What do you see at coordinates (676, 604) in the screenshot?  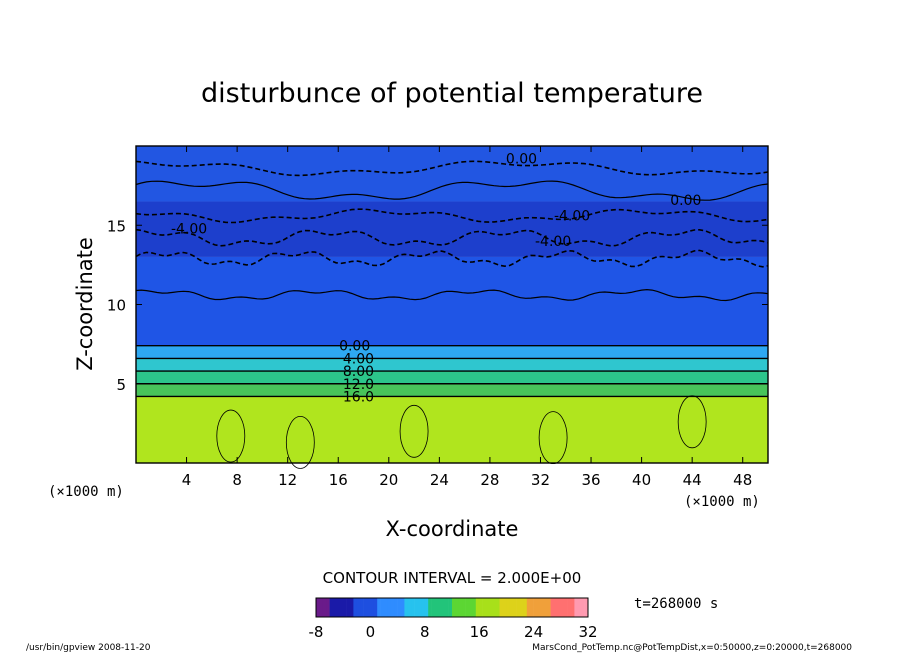 I see `time-label: t=268000 s` at bounding box center [676, 604].